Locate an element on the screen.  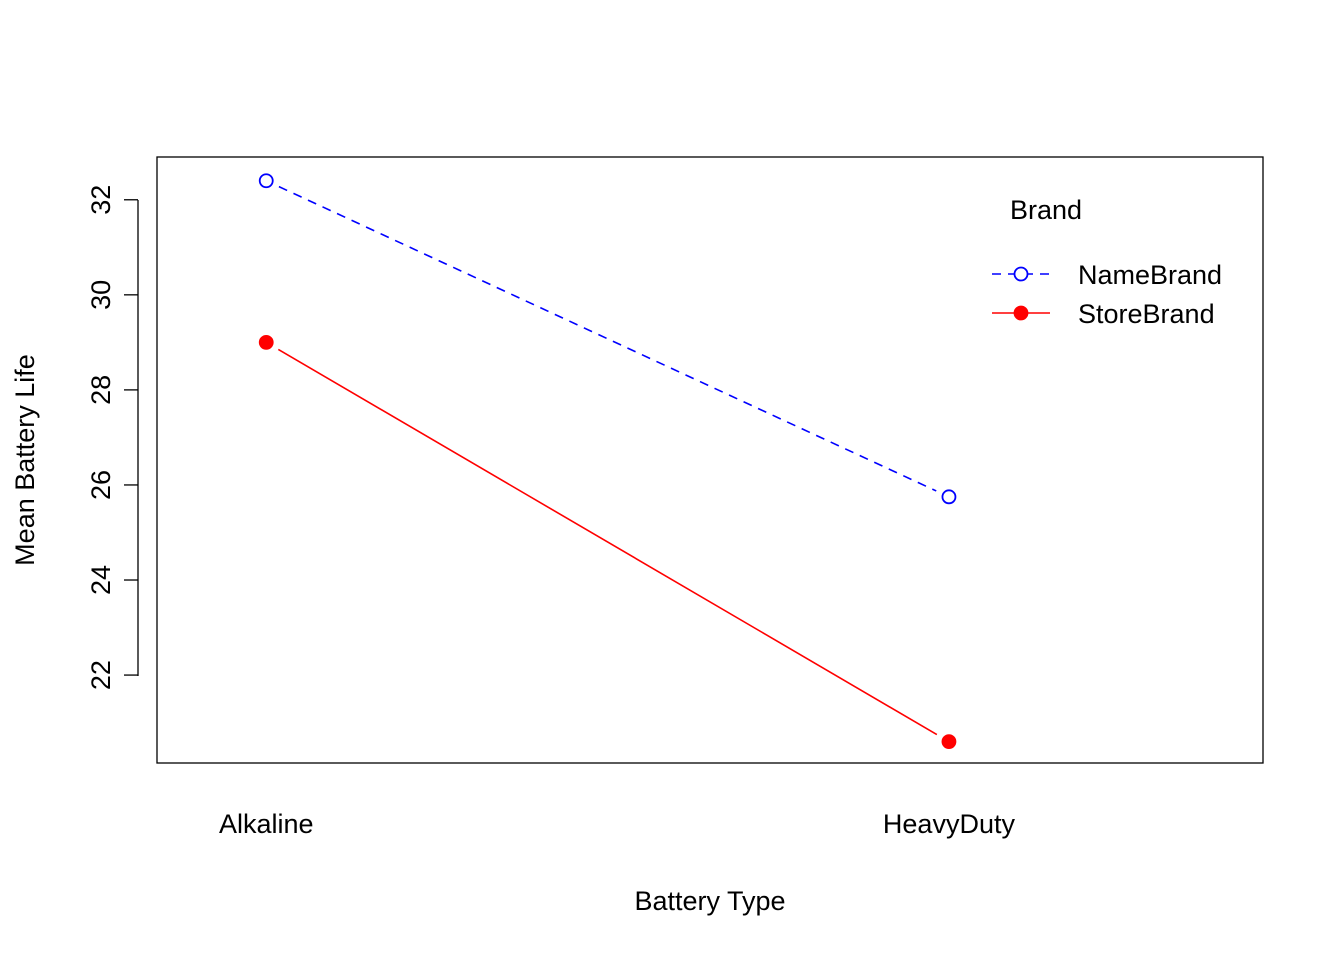
x-axis-title: Battery Type is located at coordinates (709, 901).